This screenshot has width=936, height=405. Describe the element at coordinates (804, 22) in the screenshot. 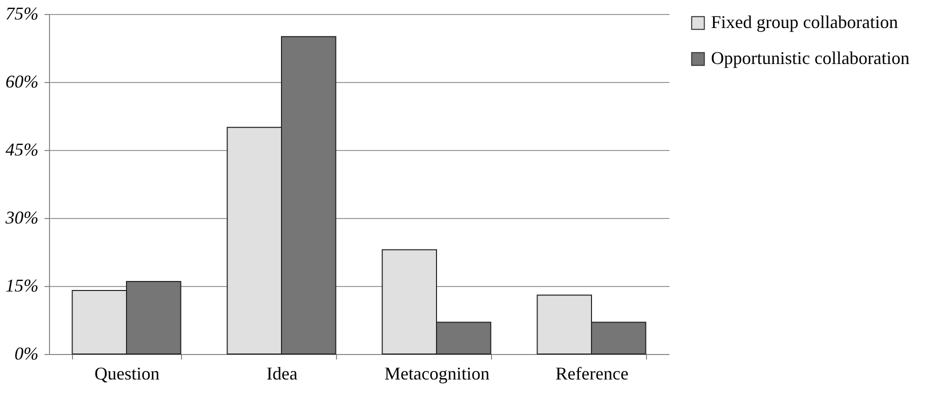

I see `legend-label: Fixed group collaboration` at that location.